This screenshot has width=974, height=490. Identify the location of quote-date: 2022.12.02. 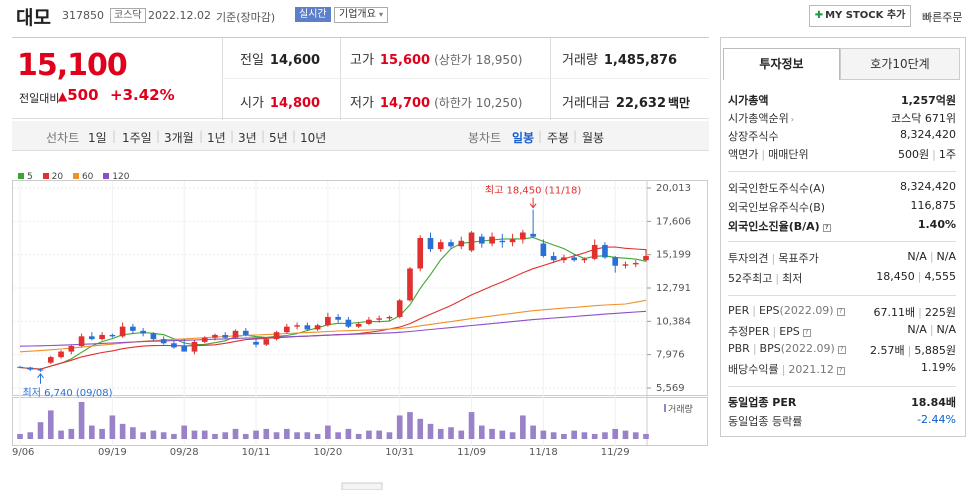
(179, 15).